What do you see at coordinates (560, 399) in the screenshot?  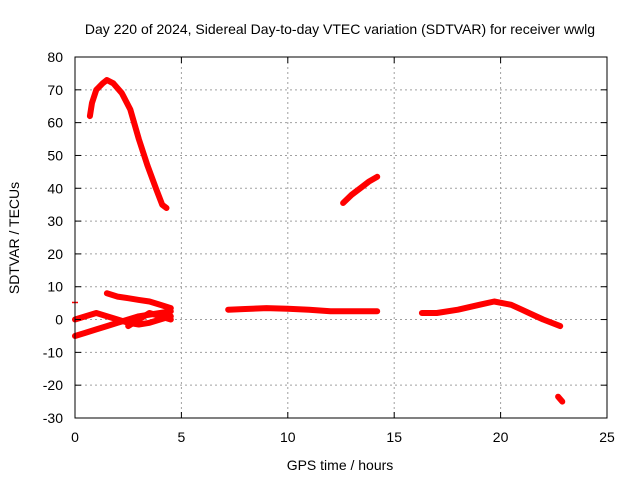 I see `series-arc-end` at bounding box center [560, 399].